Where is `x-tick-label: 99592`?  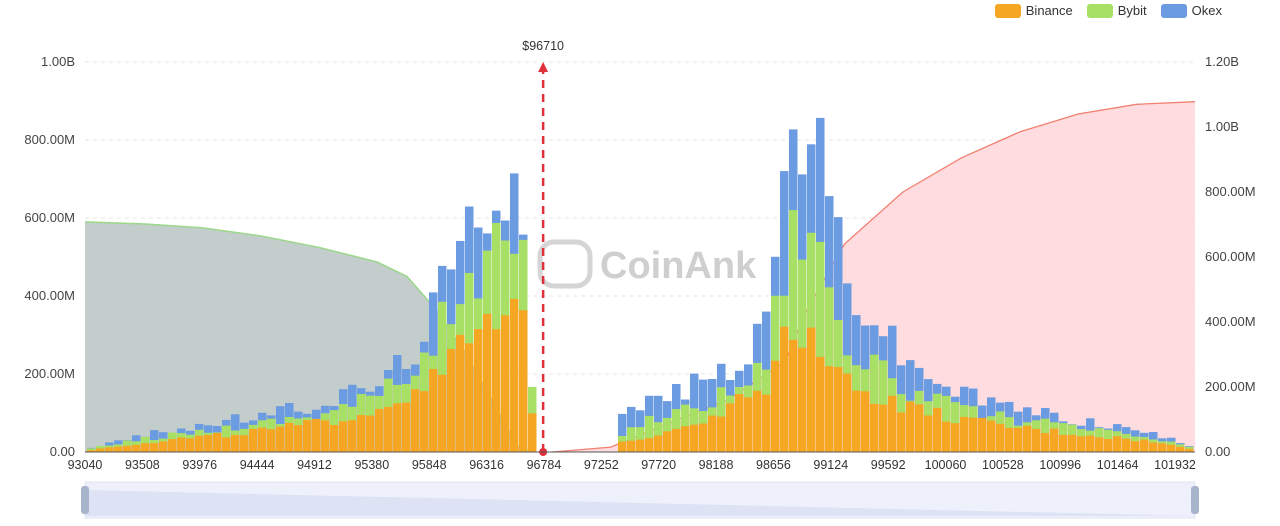
x-tick-label: 99592 is located at coordinates (888, 465).